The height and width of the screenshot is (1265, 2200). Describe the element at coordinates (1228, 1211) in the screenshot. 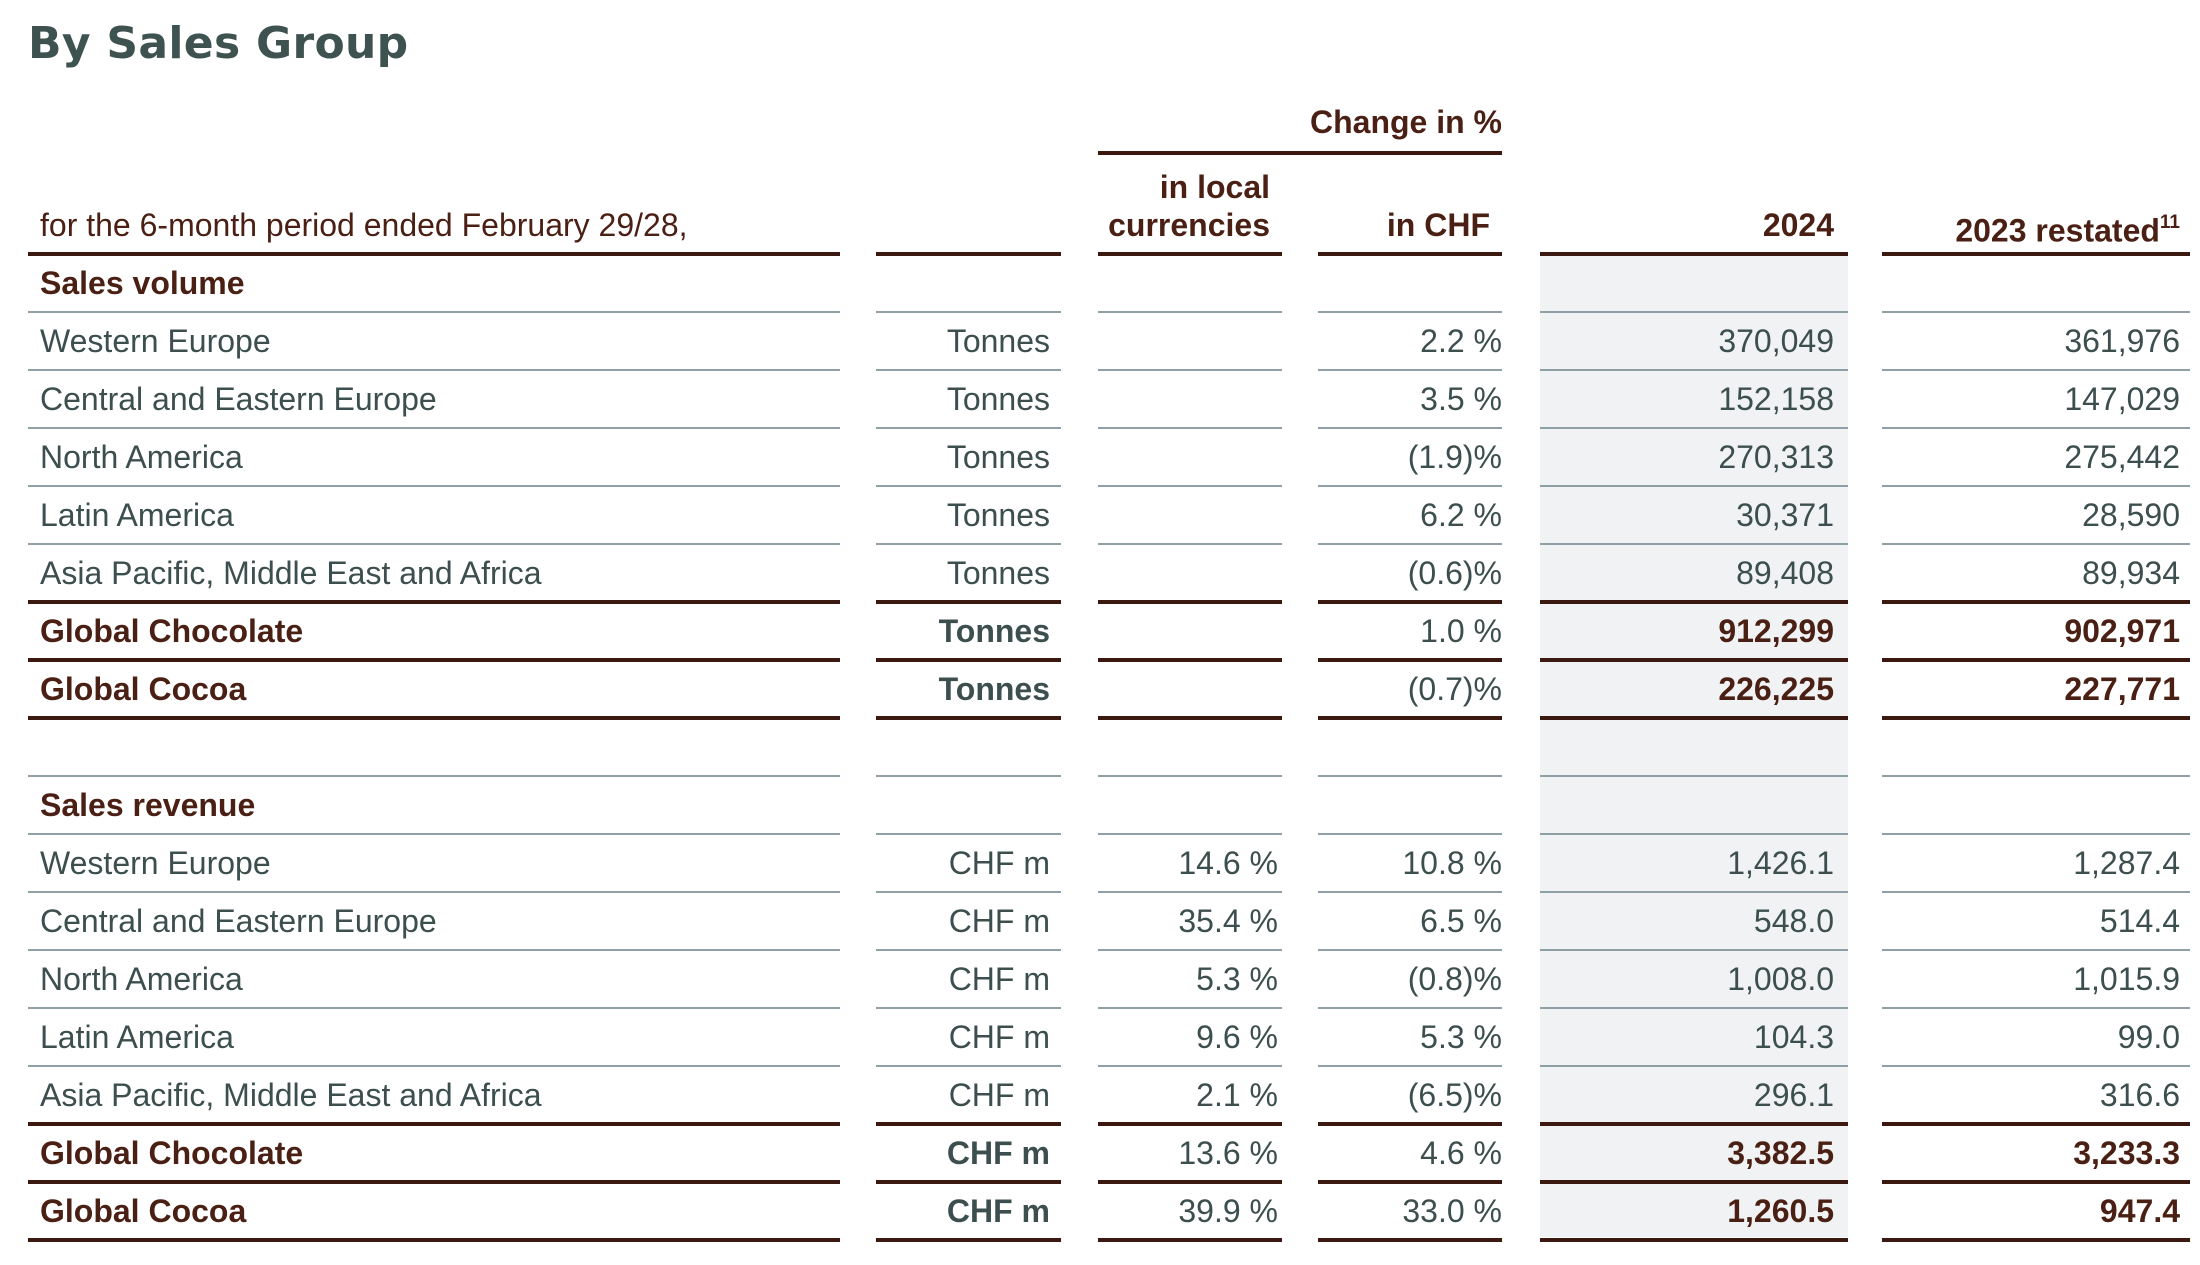

I see `cell-local: 39.9 %` at that location.